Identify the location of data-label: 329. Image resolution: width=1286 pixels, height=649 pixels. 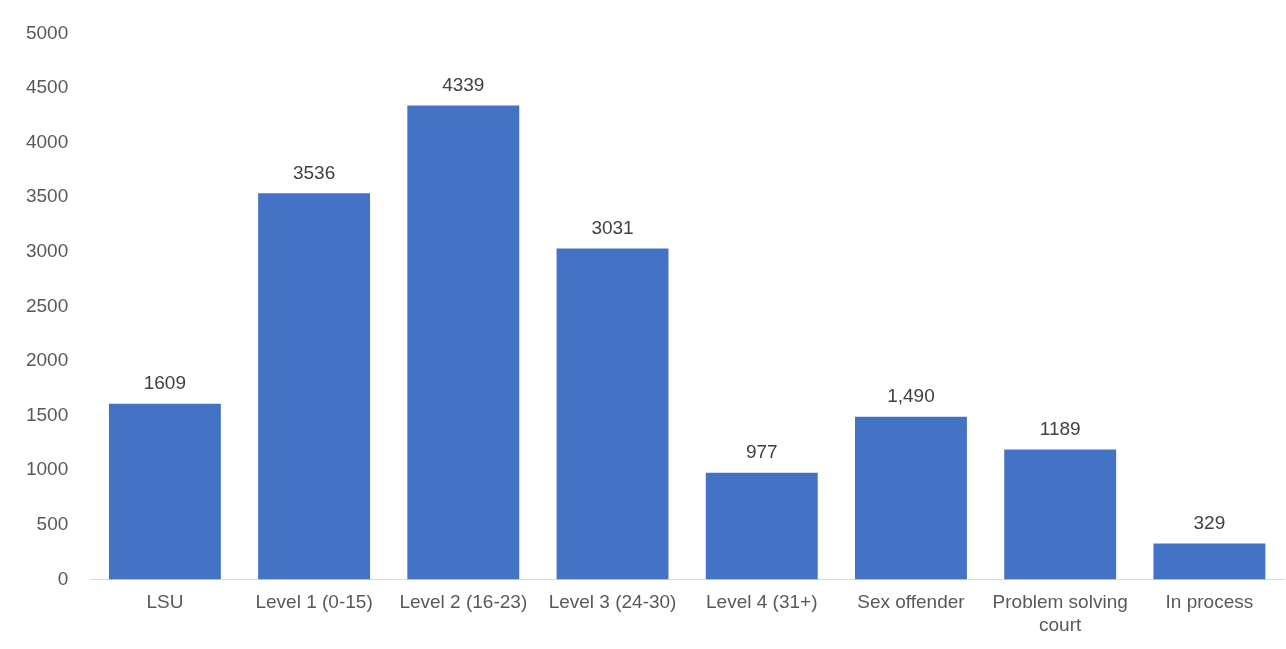
(1209, 523).